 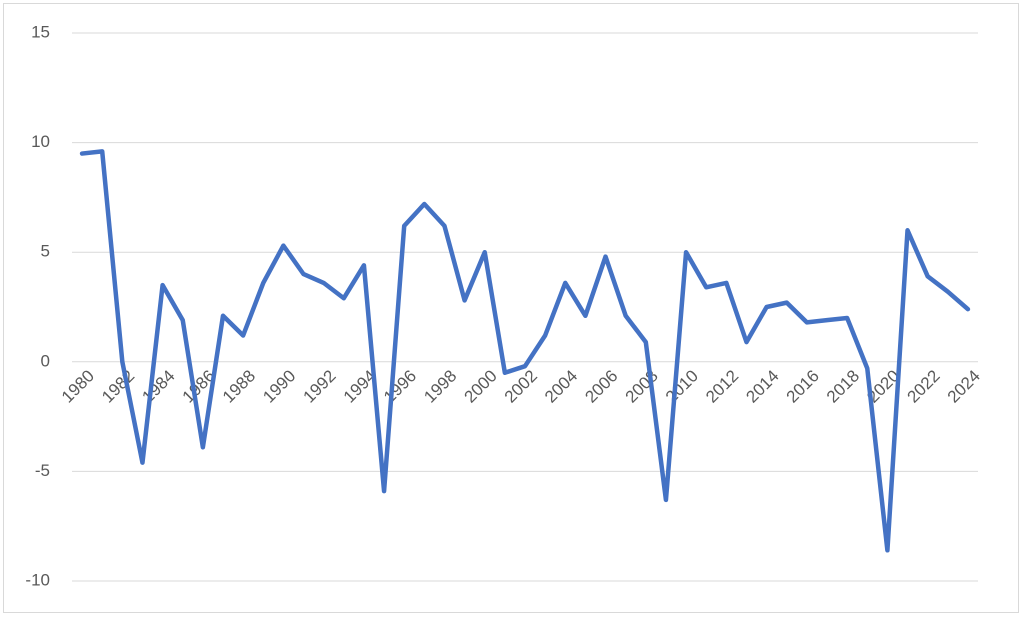 What do you see at coordinates (40, 141) in the screenshot?
I see `y-tick-label: 10` at bounding box center [40, 141].